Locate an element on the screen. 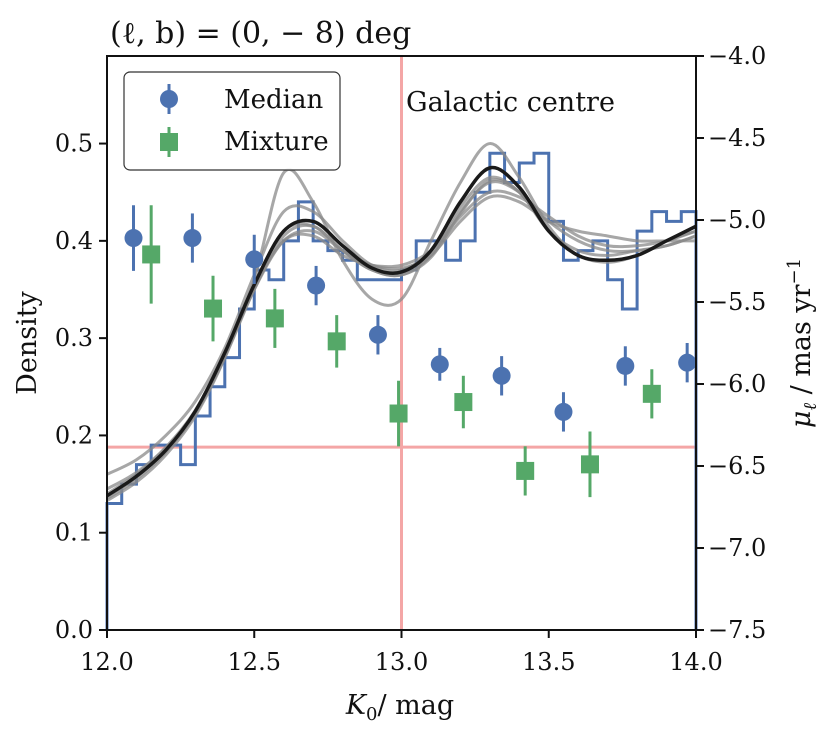  chart-title: (ℓ, b) = (0, − 8) deg is located at coordinates (260, 33).